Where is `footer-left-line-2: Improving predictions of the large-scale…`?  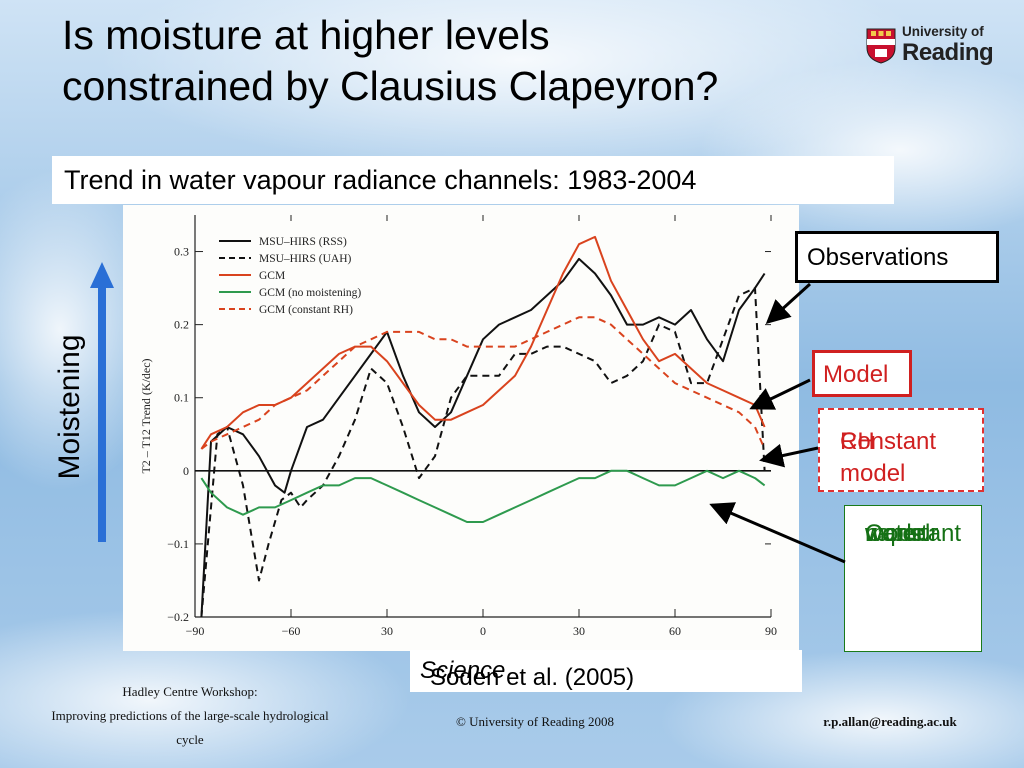
footer-left-line-2: Improving predictions of the large-scale… is located at coordinates (190, 715).